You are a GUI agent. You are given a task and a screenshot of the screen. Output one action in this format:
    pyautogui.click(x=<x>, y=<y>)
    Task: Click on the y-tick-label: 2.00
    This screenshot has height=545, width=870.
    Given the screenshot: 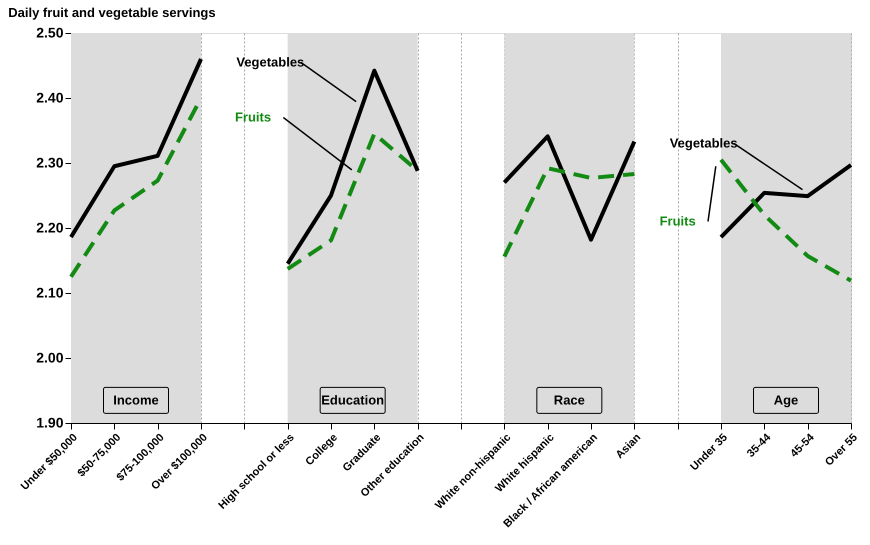 What is the action you would take?
    pyautogui.click(x=50, y=358)
    